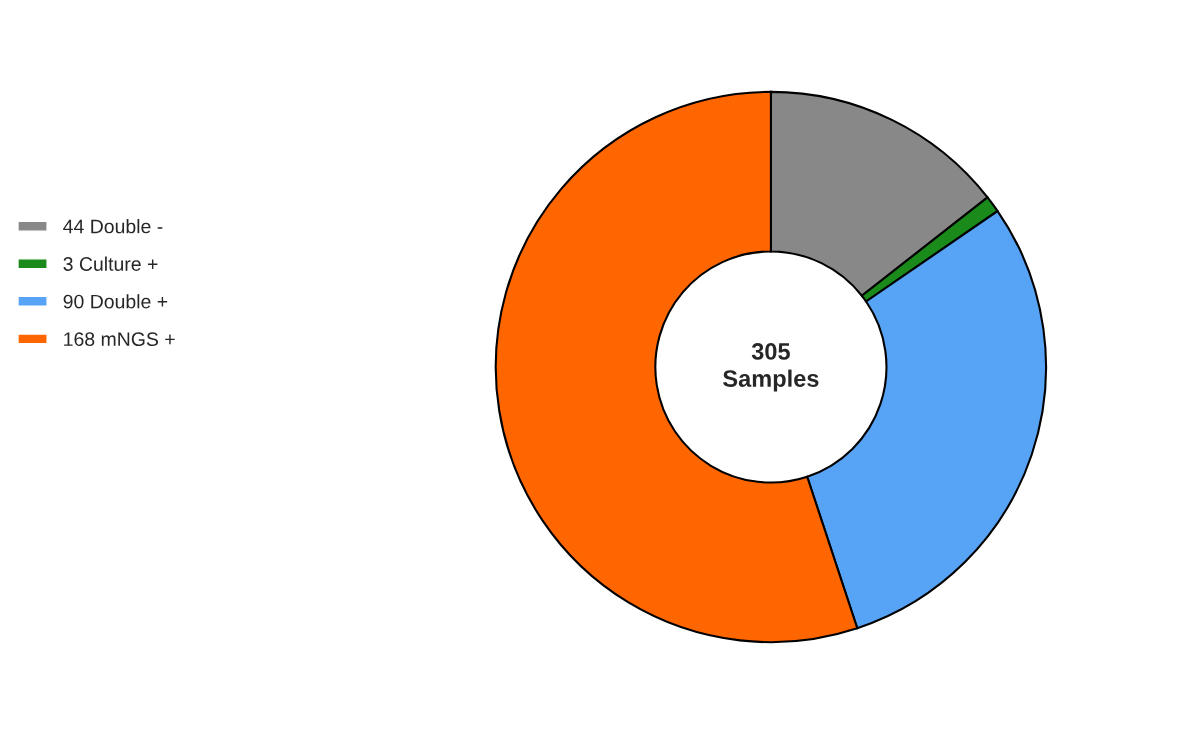 This screenshot has width=1186, height=734. What do you see at coordinates (115, 301) in the screenshot?
I see `legend-label: 90 Double +` at bounding box center [115, 301].